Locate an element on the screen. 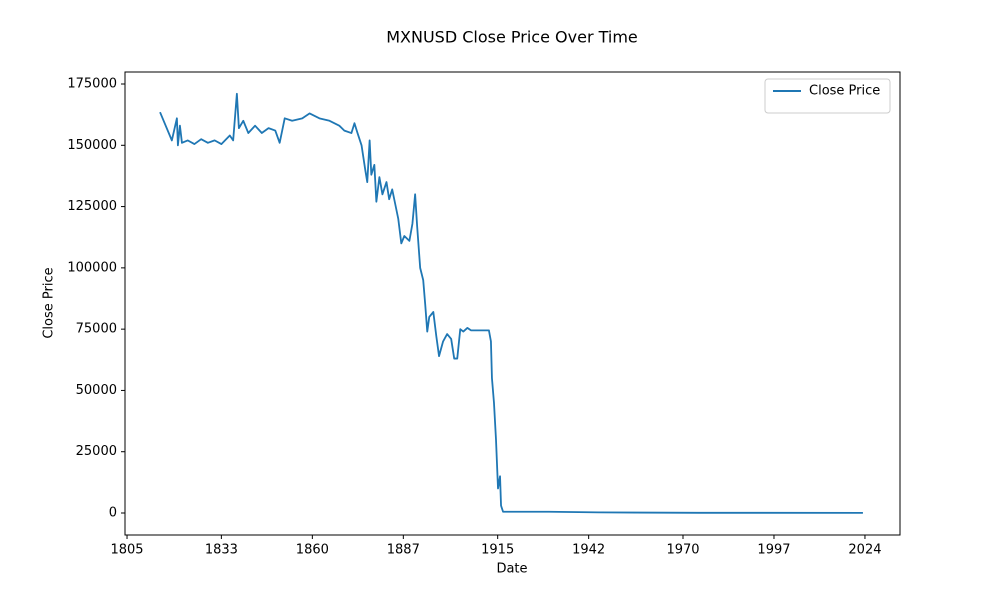 The width and height of the screenshot is (1000, 600). x-tick-label: 2024 is located at coordinates (864, 550).